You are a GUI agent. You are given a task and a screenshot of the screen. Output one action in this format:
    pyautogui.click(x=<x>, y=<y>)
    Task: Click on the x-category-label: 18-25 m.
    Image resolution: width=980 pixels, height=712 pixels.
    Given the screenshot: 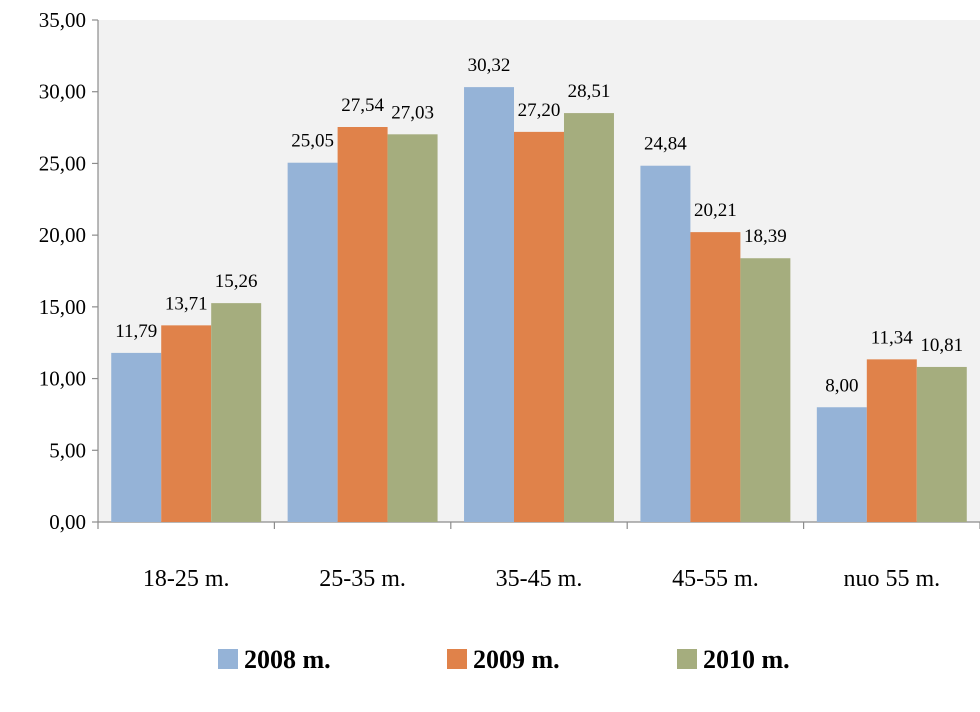 What is the action you would take?
    pyautogui.click(x=186, y=579)
    